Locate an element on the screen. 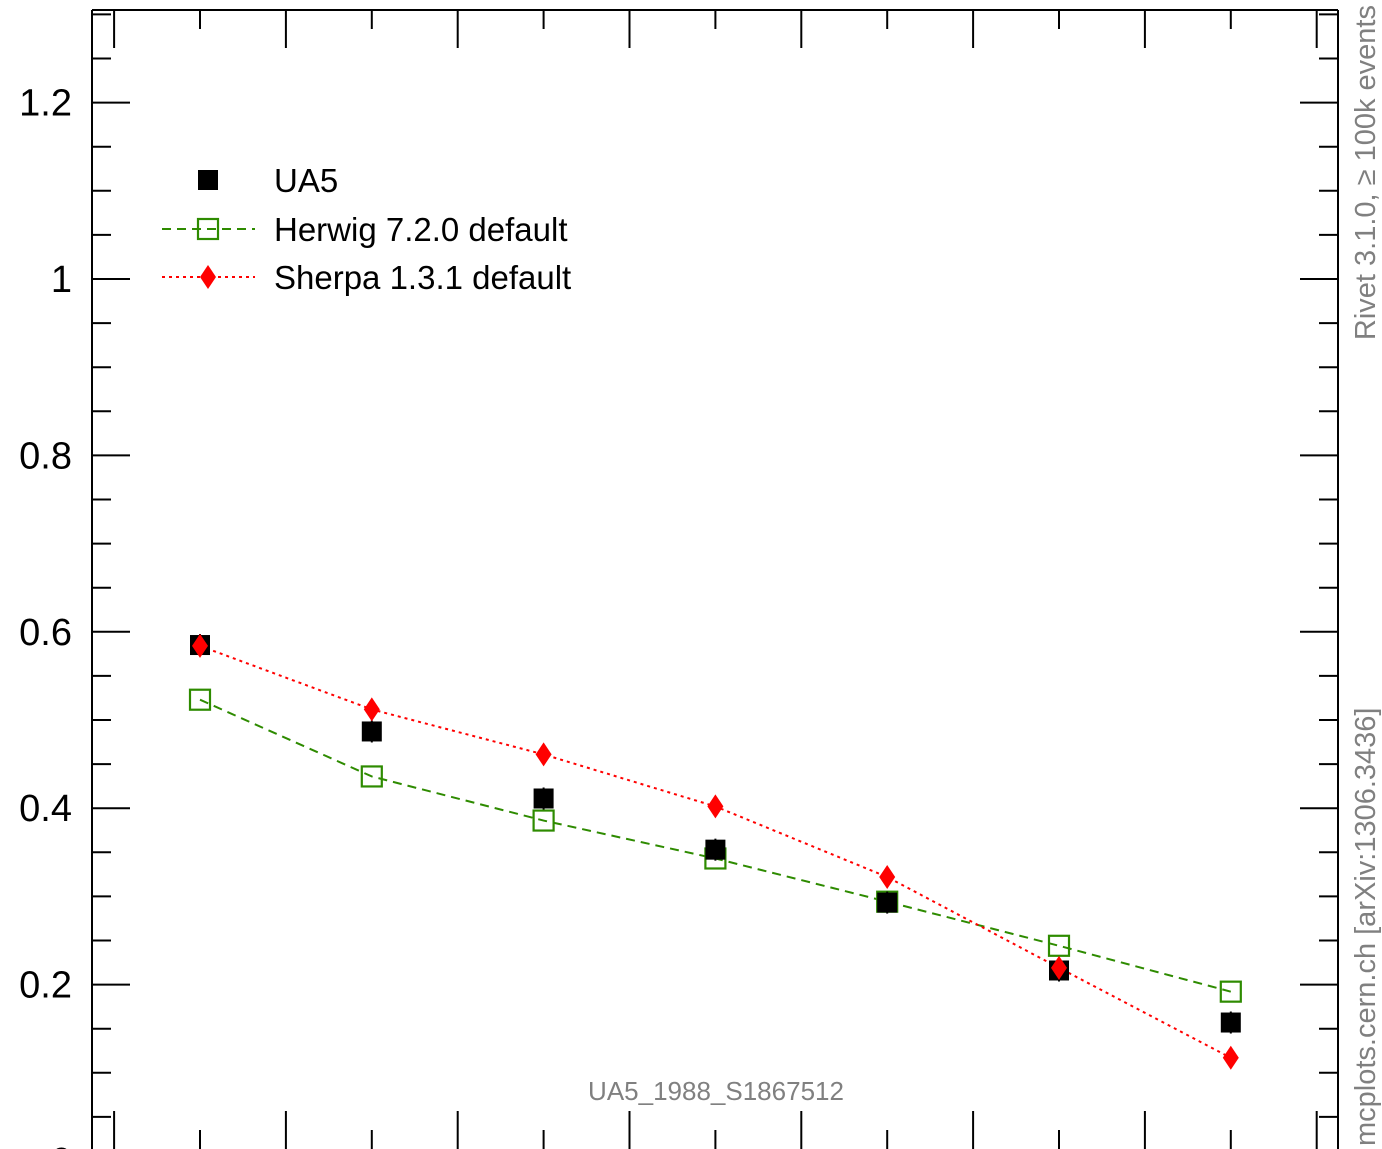  legend-entry-herwig-label: Herwig 7.2.0 default is located at coordinates (421, 229).